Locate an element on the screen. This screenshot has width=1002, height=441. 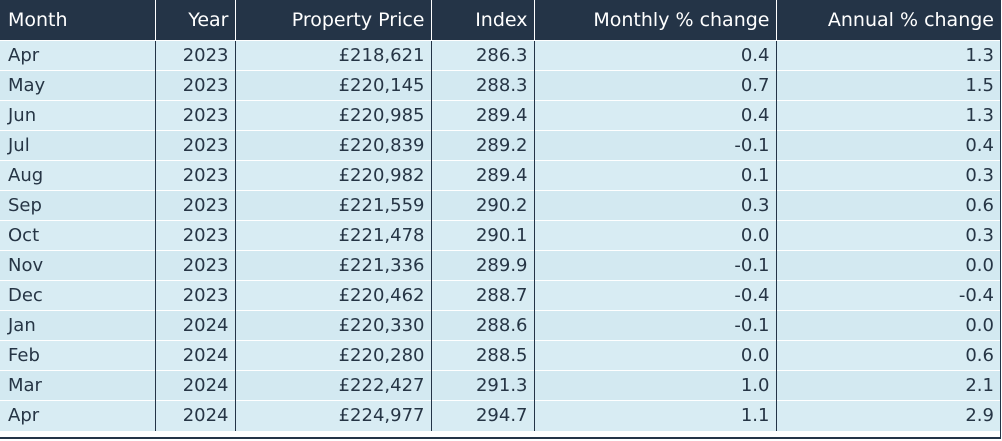
column-header-year: Year is located at coordinates (194, 20).